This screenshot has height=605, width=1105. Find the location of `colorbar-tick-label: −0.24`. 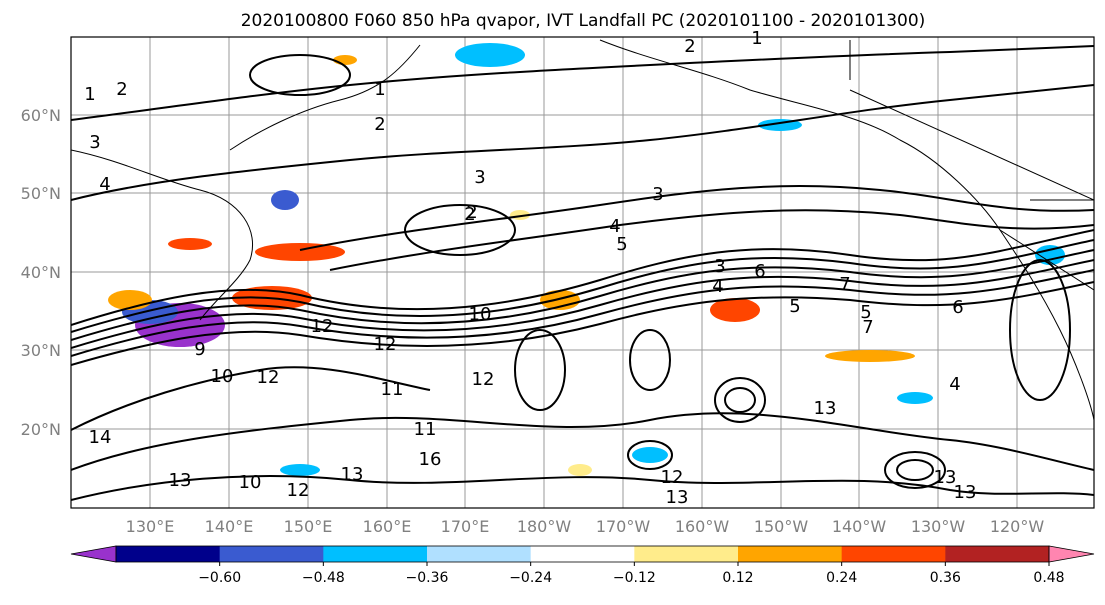

colorbar-tick-label: −0.24 is located at coordinates (530, 578).